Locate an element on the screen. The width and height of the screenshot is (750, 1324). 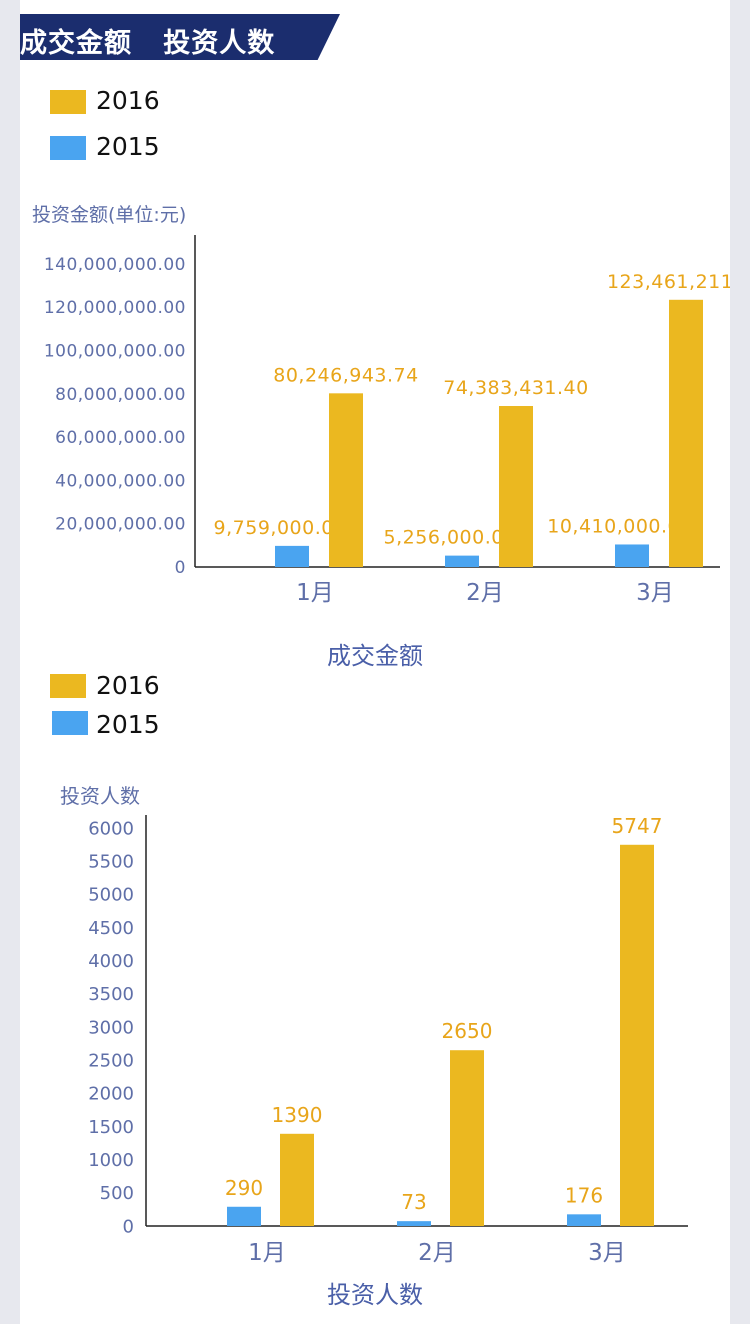
amount-chart-caption: 成交金额 is located at coordinates (375, 656).